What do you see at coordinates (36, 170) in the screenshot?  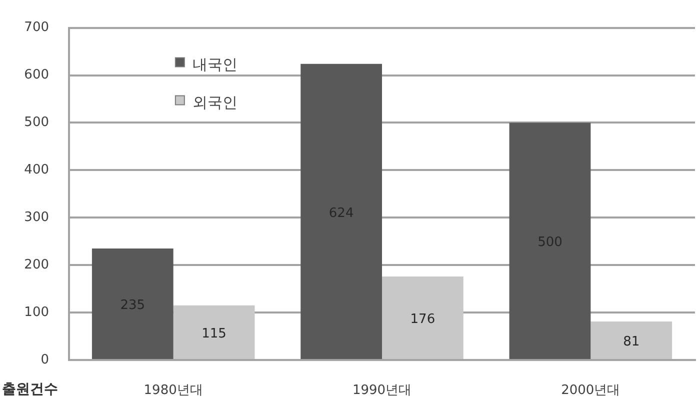 I see `y-tick-label: 400` at bounding box center [36, 170].